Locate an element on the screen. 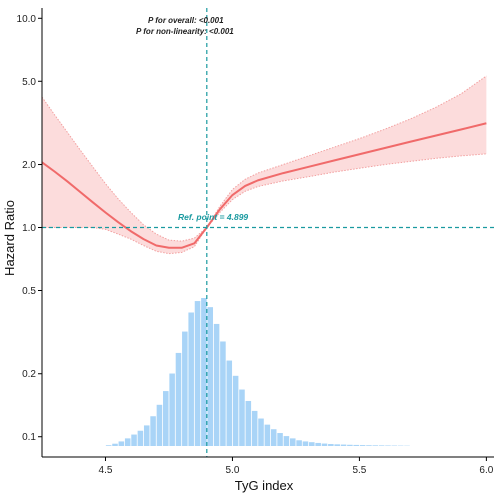 The width and height of the screenshot is (498, 497). x-axis-title: TyG index is located at coordinates (264, 485).